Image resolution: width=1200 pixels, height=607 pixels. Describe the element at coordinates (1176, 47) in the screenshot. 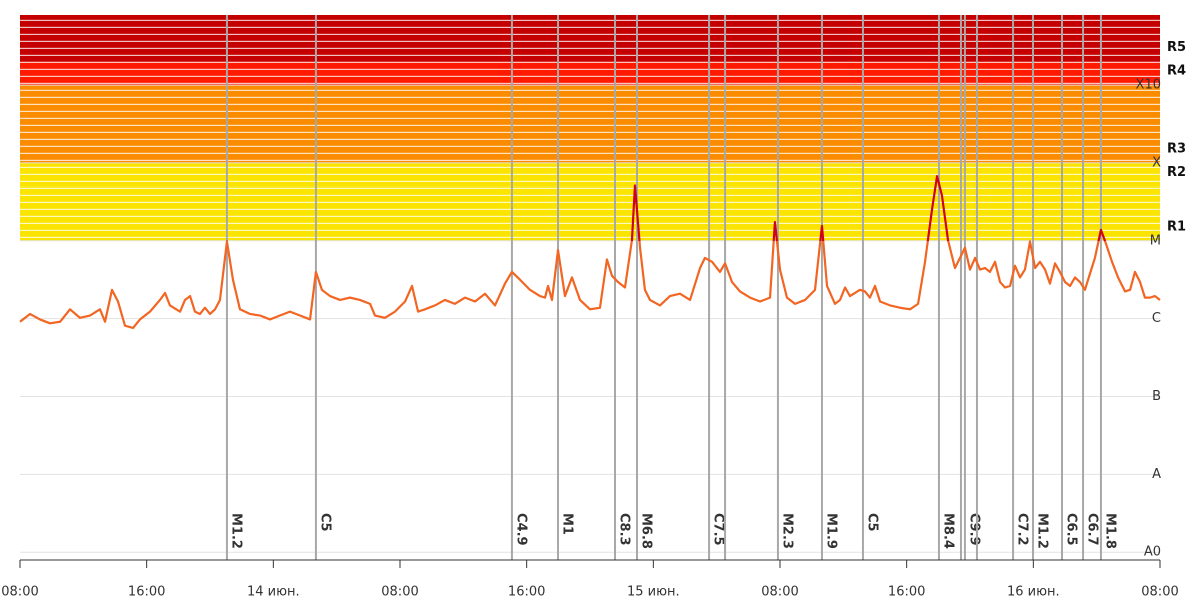

I see `band-label: R5` at that location.